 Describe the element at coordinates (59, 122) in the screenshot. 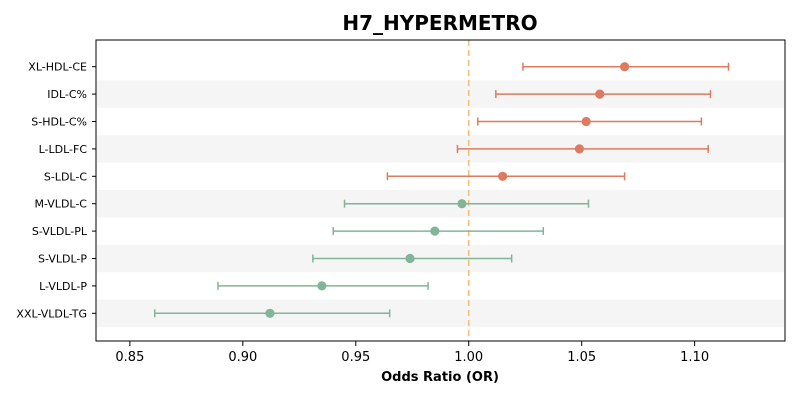

I see `category-label: S-HDL-C%` at that location.